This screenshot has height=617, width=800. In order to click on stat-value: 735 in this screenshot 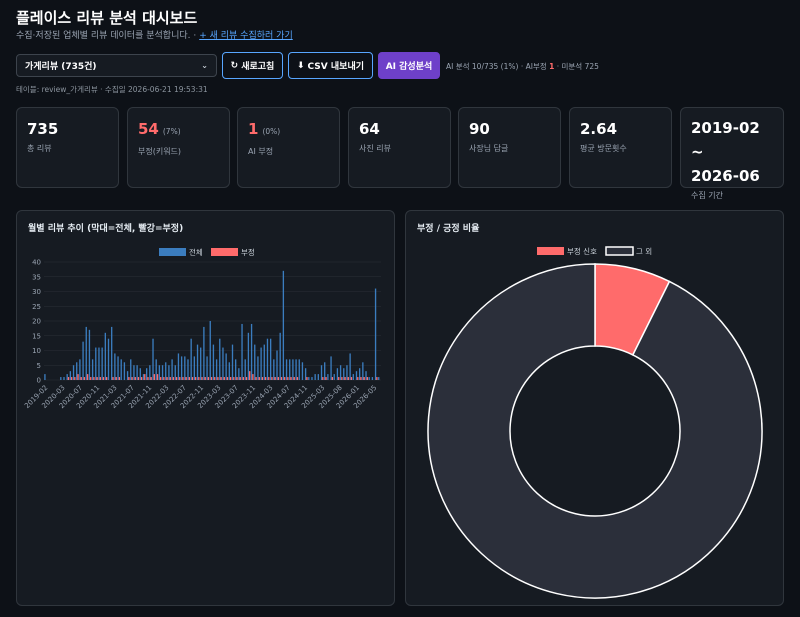, I will do `click(43, 129)`.